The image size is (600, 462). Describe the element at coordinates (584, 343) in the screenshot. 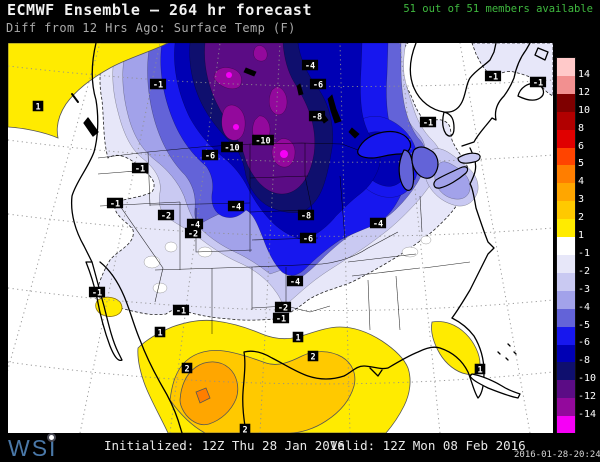

I see `colorbar-tick-label: -6` at that location.